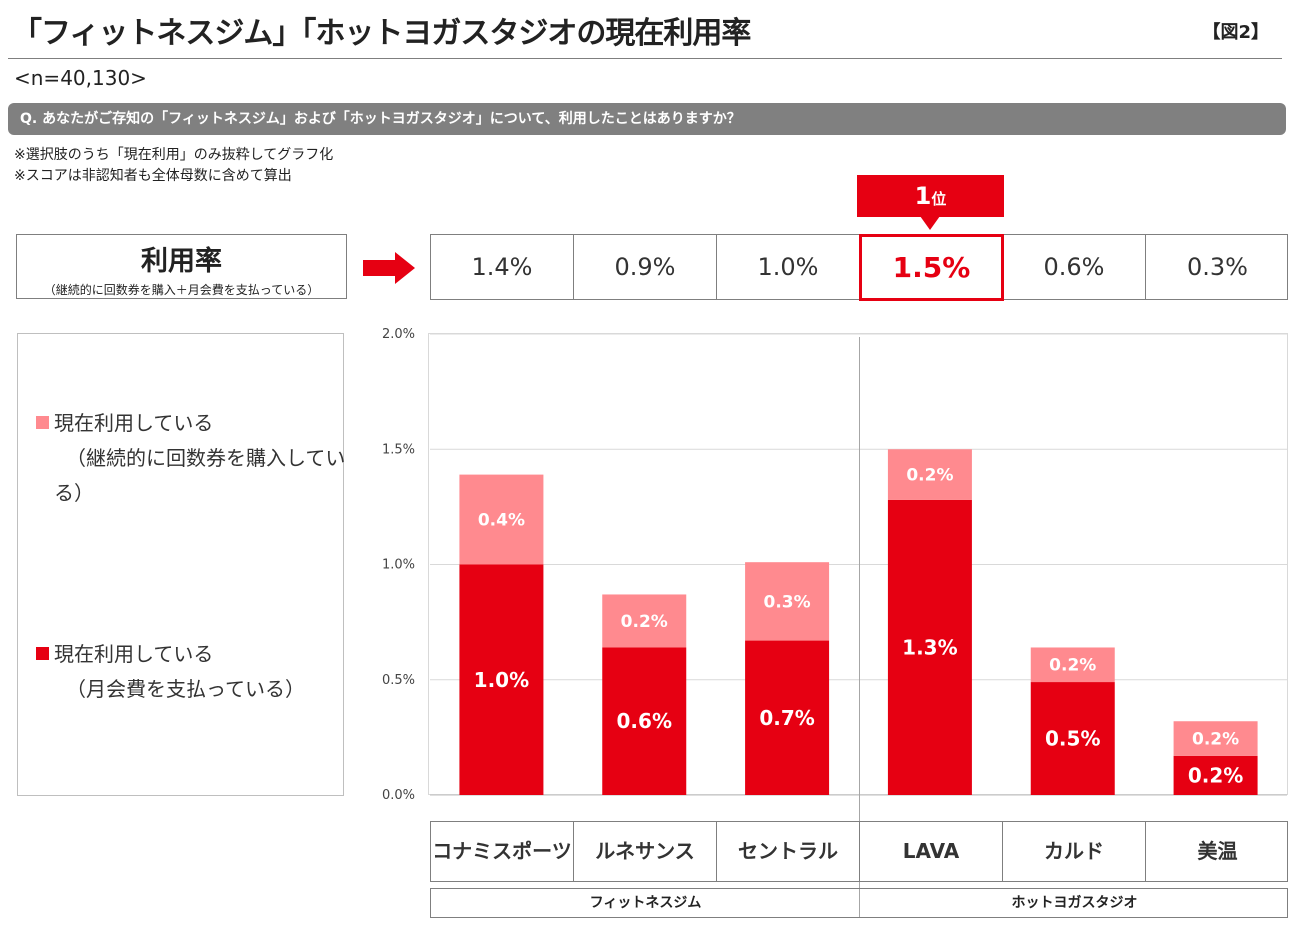 The height and width of the screenshot is (932, 1299). Describe the element at coordinates (80, 78) in the screenshot. I see `sample-size: <n=40,130>` at that location.